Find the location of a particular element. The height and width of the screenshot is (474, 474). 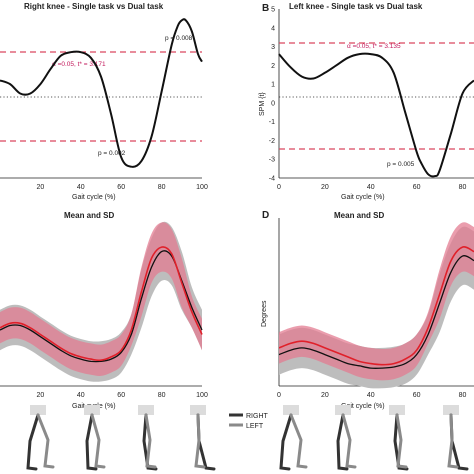

panel-c-x-tick: 60 is located at coordinates (121, 395).